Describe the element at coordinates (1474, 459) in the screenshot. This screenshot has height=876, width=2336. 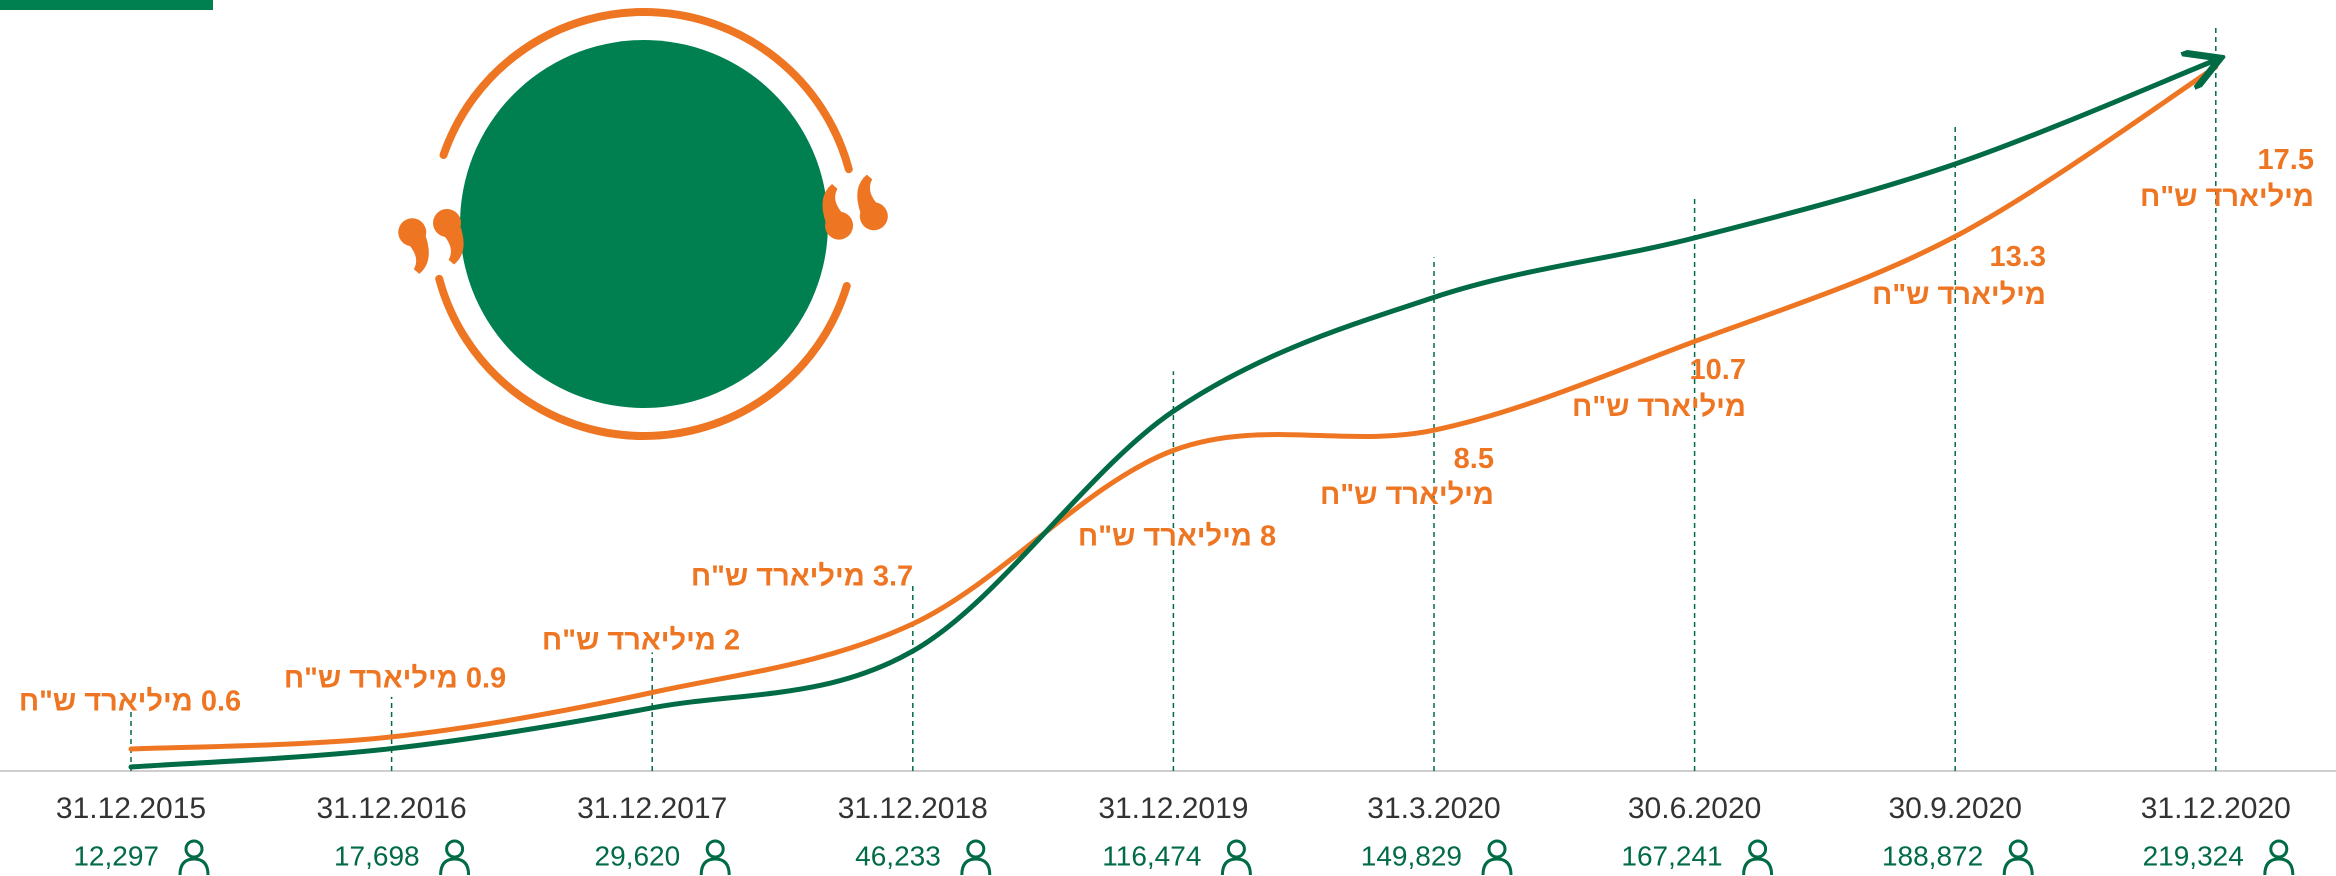
I see `amount-label-line: 8.5` at that location.